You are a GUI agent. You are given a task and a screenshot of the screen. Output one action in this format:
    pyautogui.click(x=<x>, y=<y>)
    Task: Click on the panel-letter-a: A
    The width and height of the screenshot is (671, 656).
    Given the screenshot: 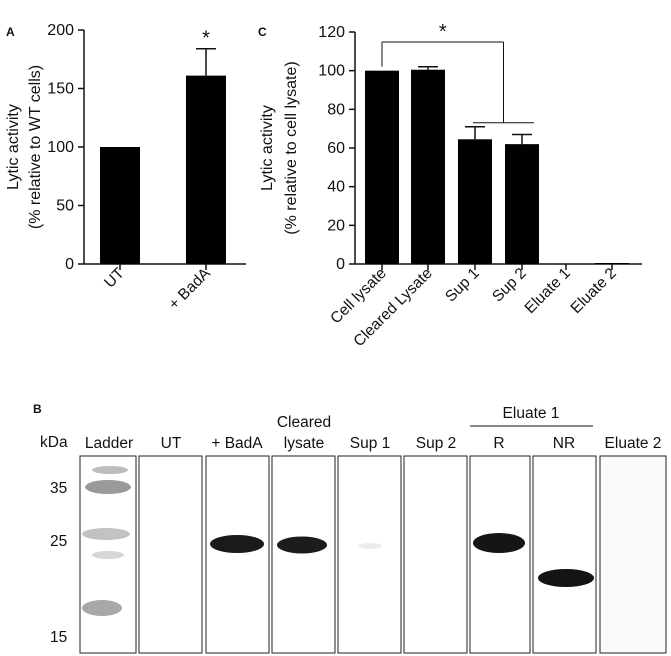 What is the action you would take?
    pyautogui.click(x=10, y=32)
    